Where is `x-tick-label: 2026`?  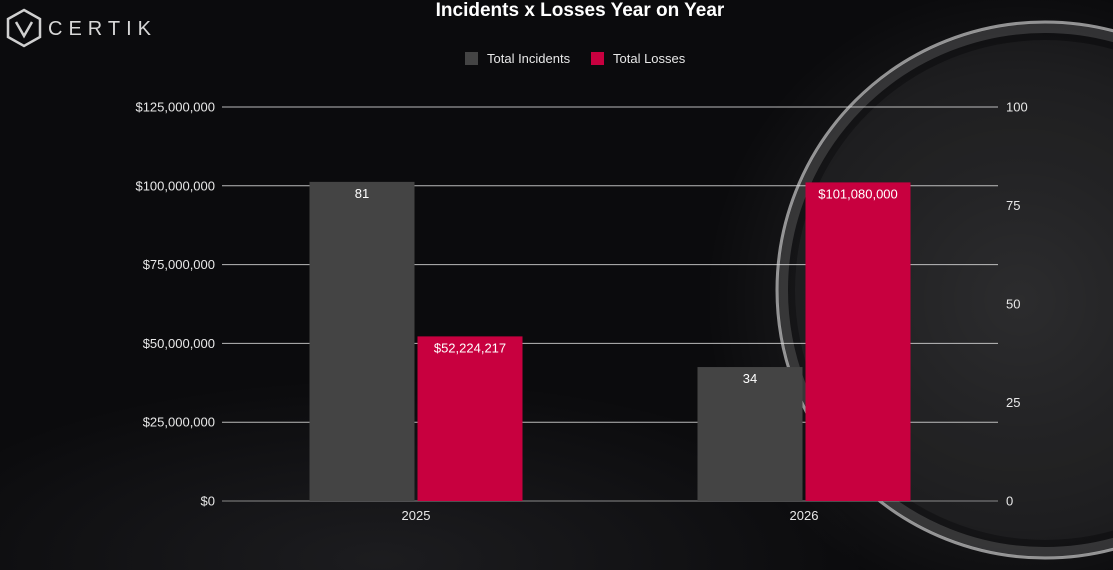 x-tick-label: 2026 is located at coordinates (804, 515).